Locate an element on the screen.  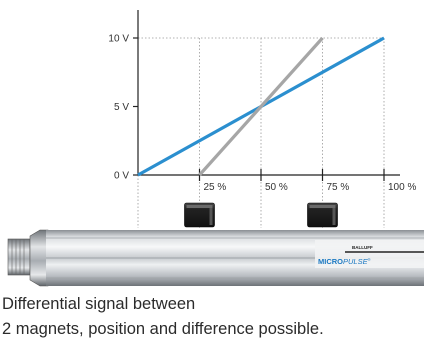
brand-italic: PULSE is located at coordinates (356, 261).